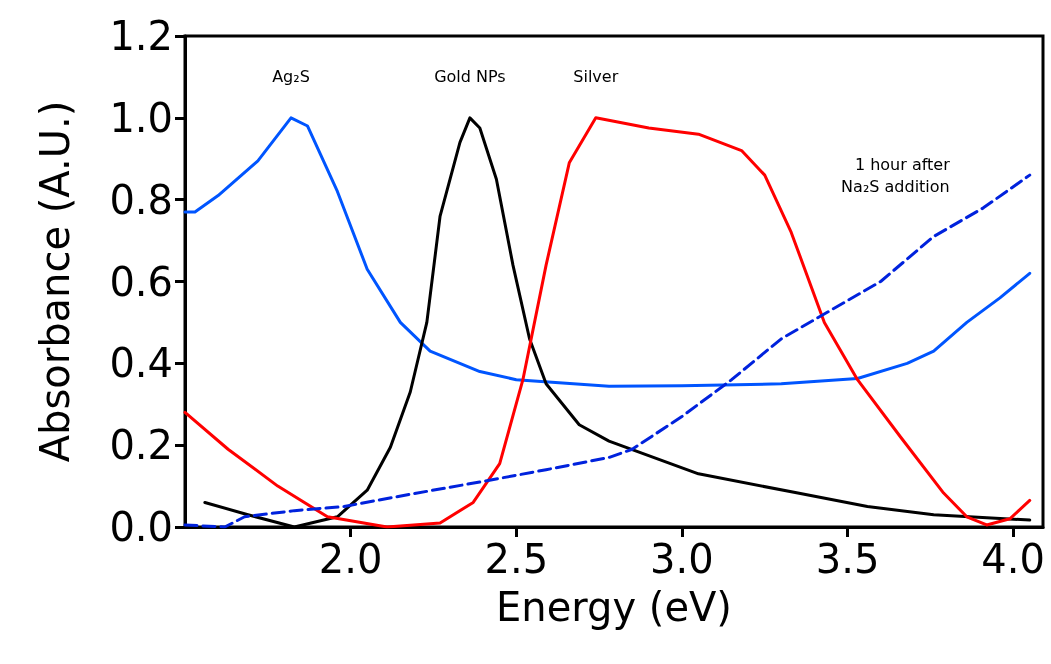 This screenshot has height=664, width=1051. I want to click on x-tick-label: 2.5, so click(516, 559).